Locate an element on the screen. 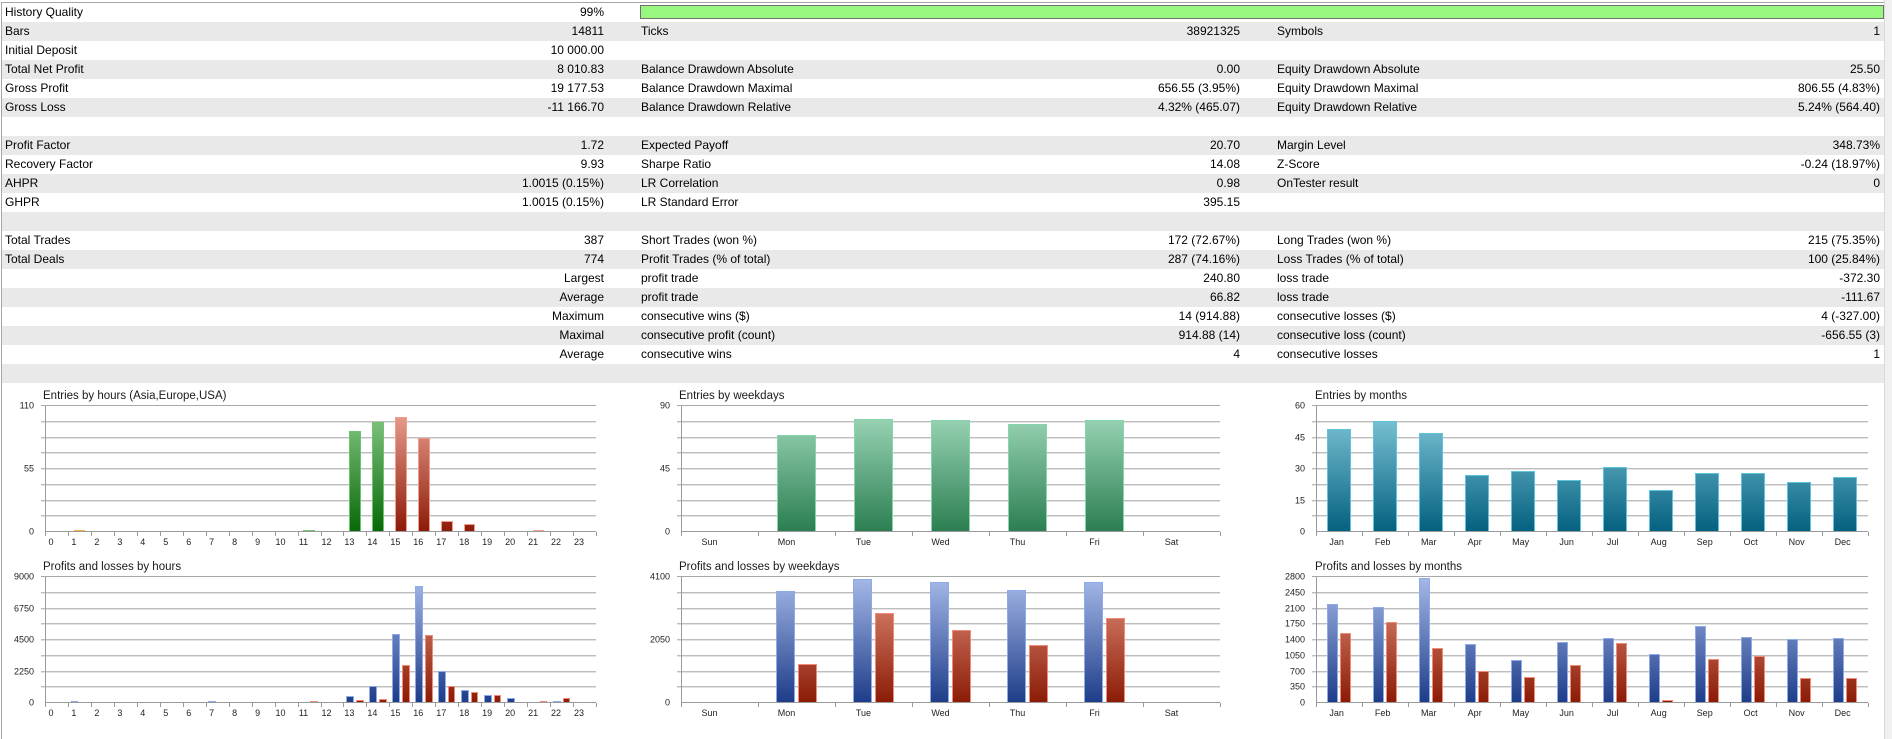 The height and width of the screenshot is (739, 1892). stat-value: 66.82 is located at coordinates (1224, 297).